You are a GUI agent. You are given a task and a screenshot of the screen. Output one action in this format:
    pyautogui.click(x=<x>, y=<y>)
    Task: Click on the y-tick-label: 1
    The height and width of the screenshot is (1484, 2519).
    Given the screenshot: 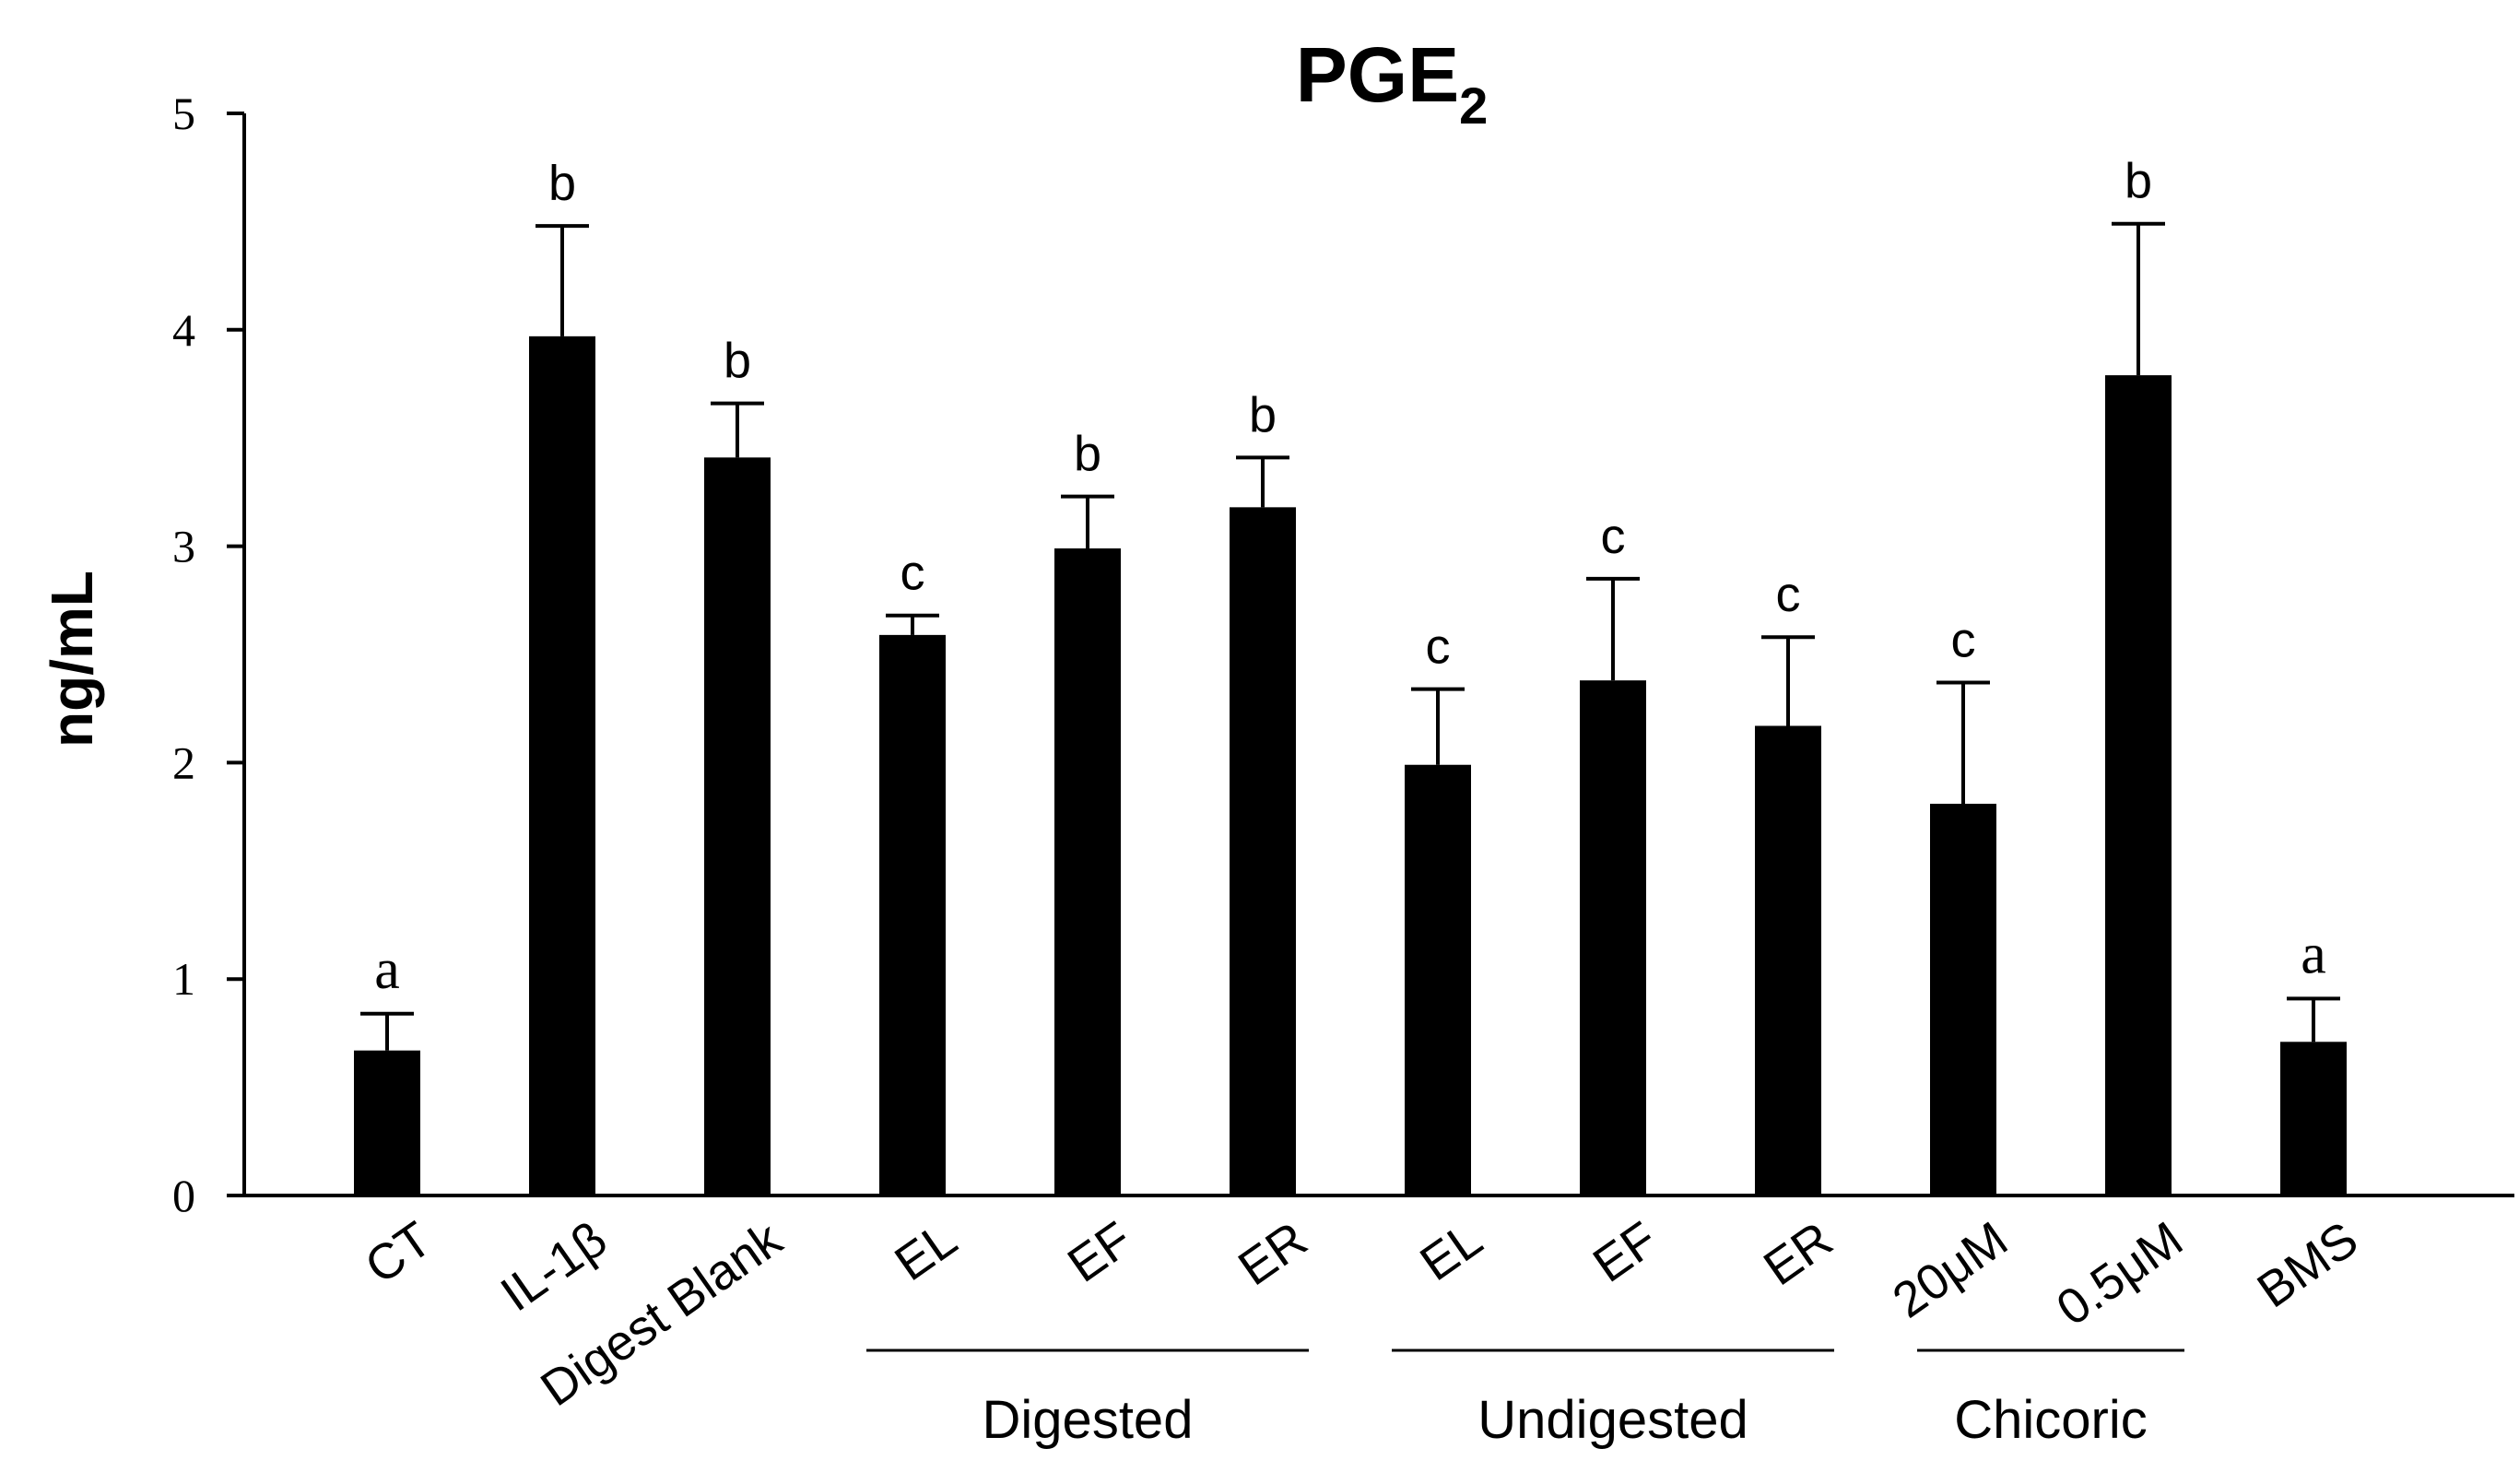 What is the action you would take?
    pyautogui.click(x=183, y=979)
    